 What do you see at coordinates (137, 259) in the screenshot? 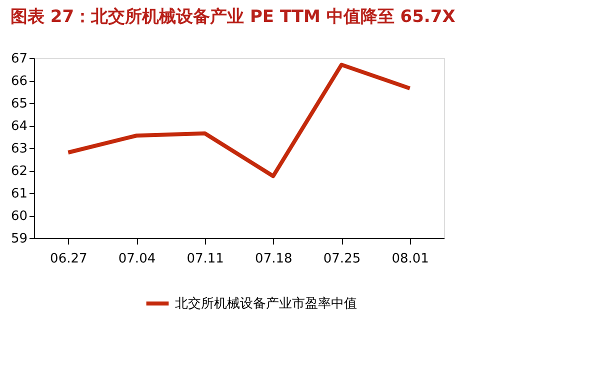
I see `x-tick-label: 07.04` at bounding box center [137, 259].